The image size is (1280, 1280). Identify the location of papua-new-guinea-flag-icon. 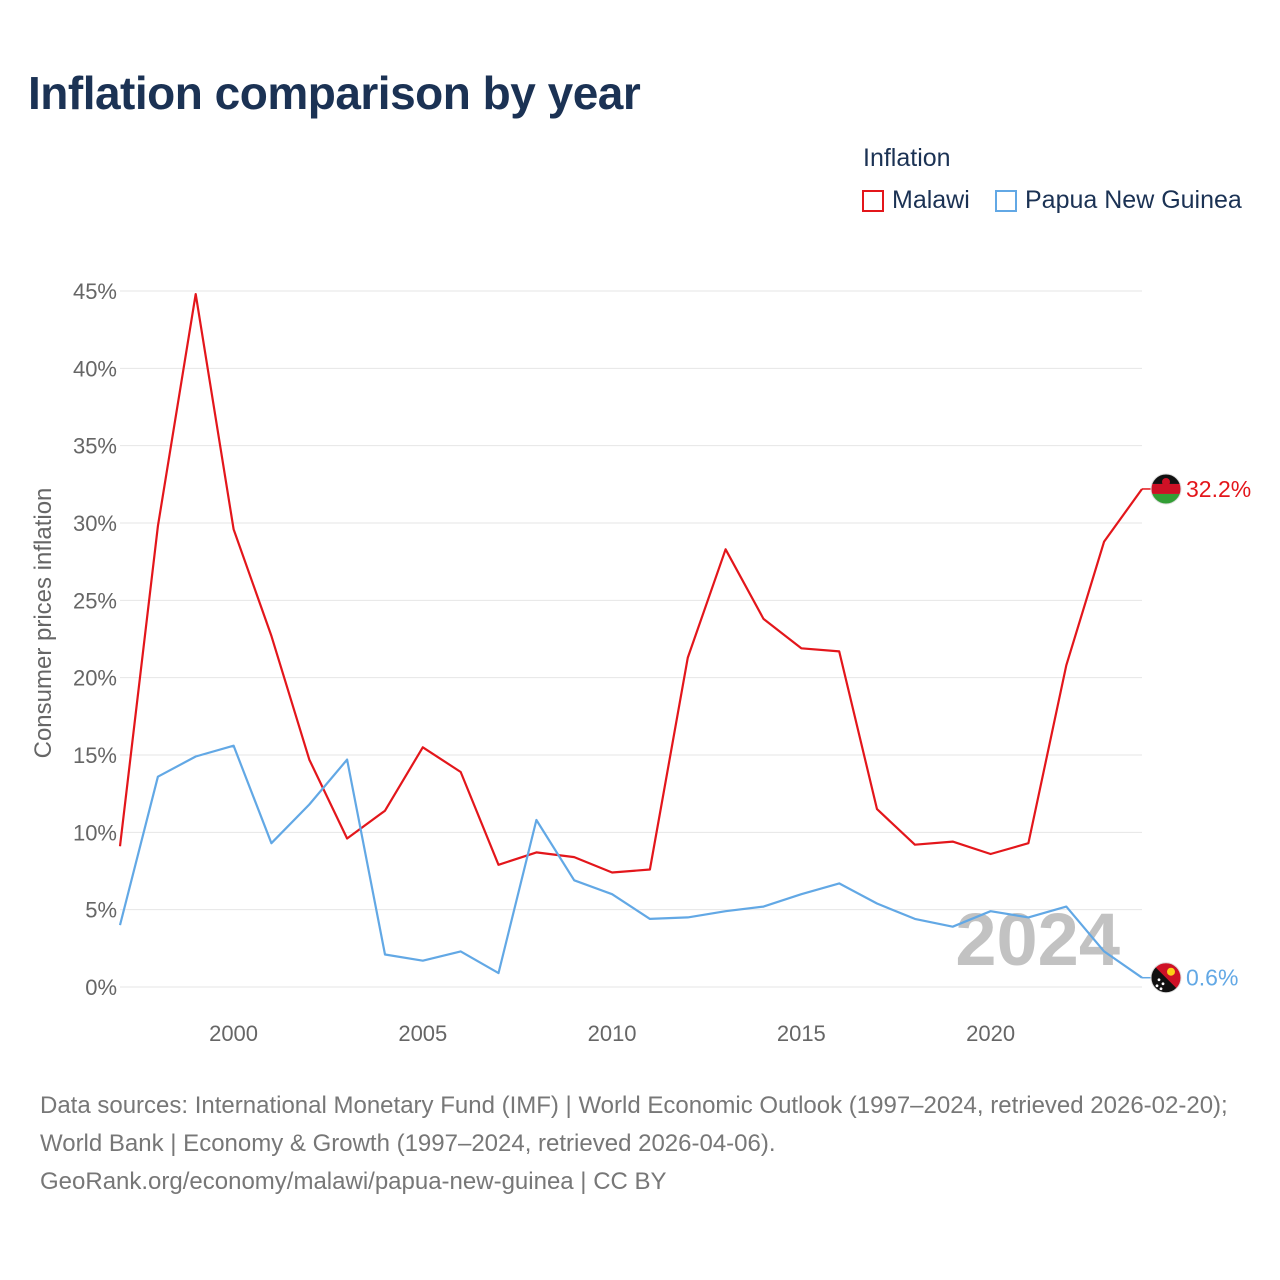
(1166, 978).